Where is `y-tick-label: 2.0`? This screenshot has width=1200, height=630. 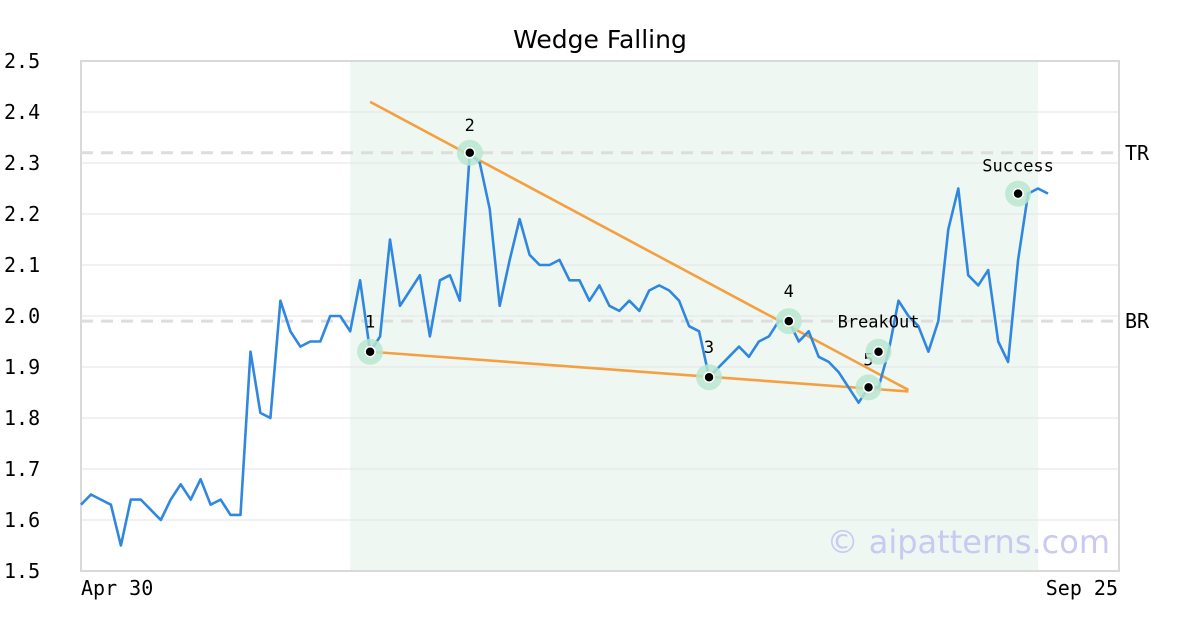 y-tick-label: 2.0 is located at coordinates (22, 316).